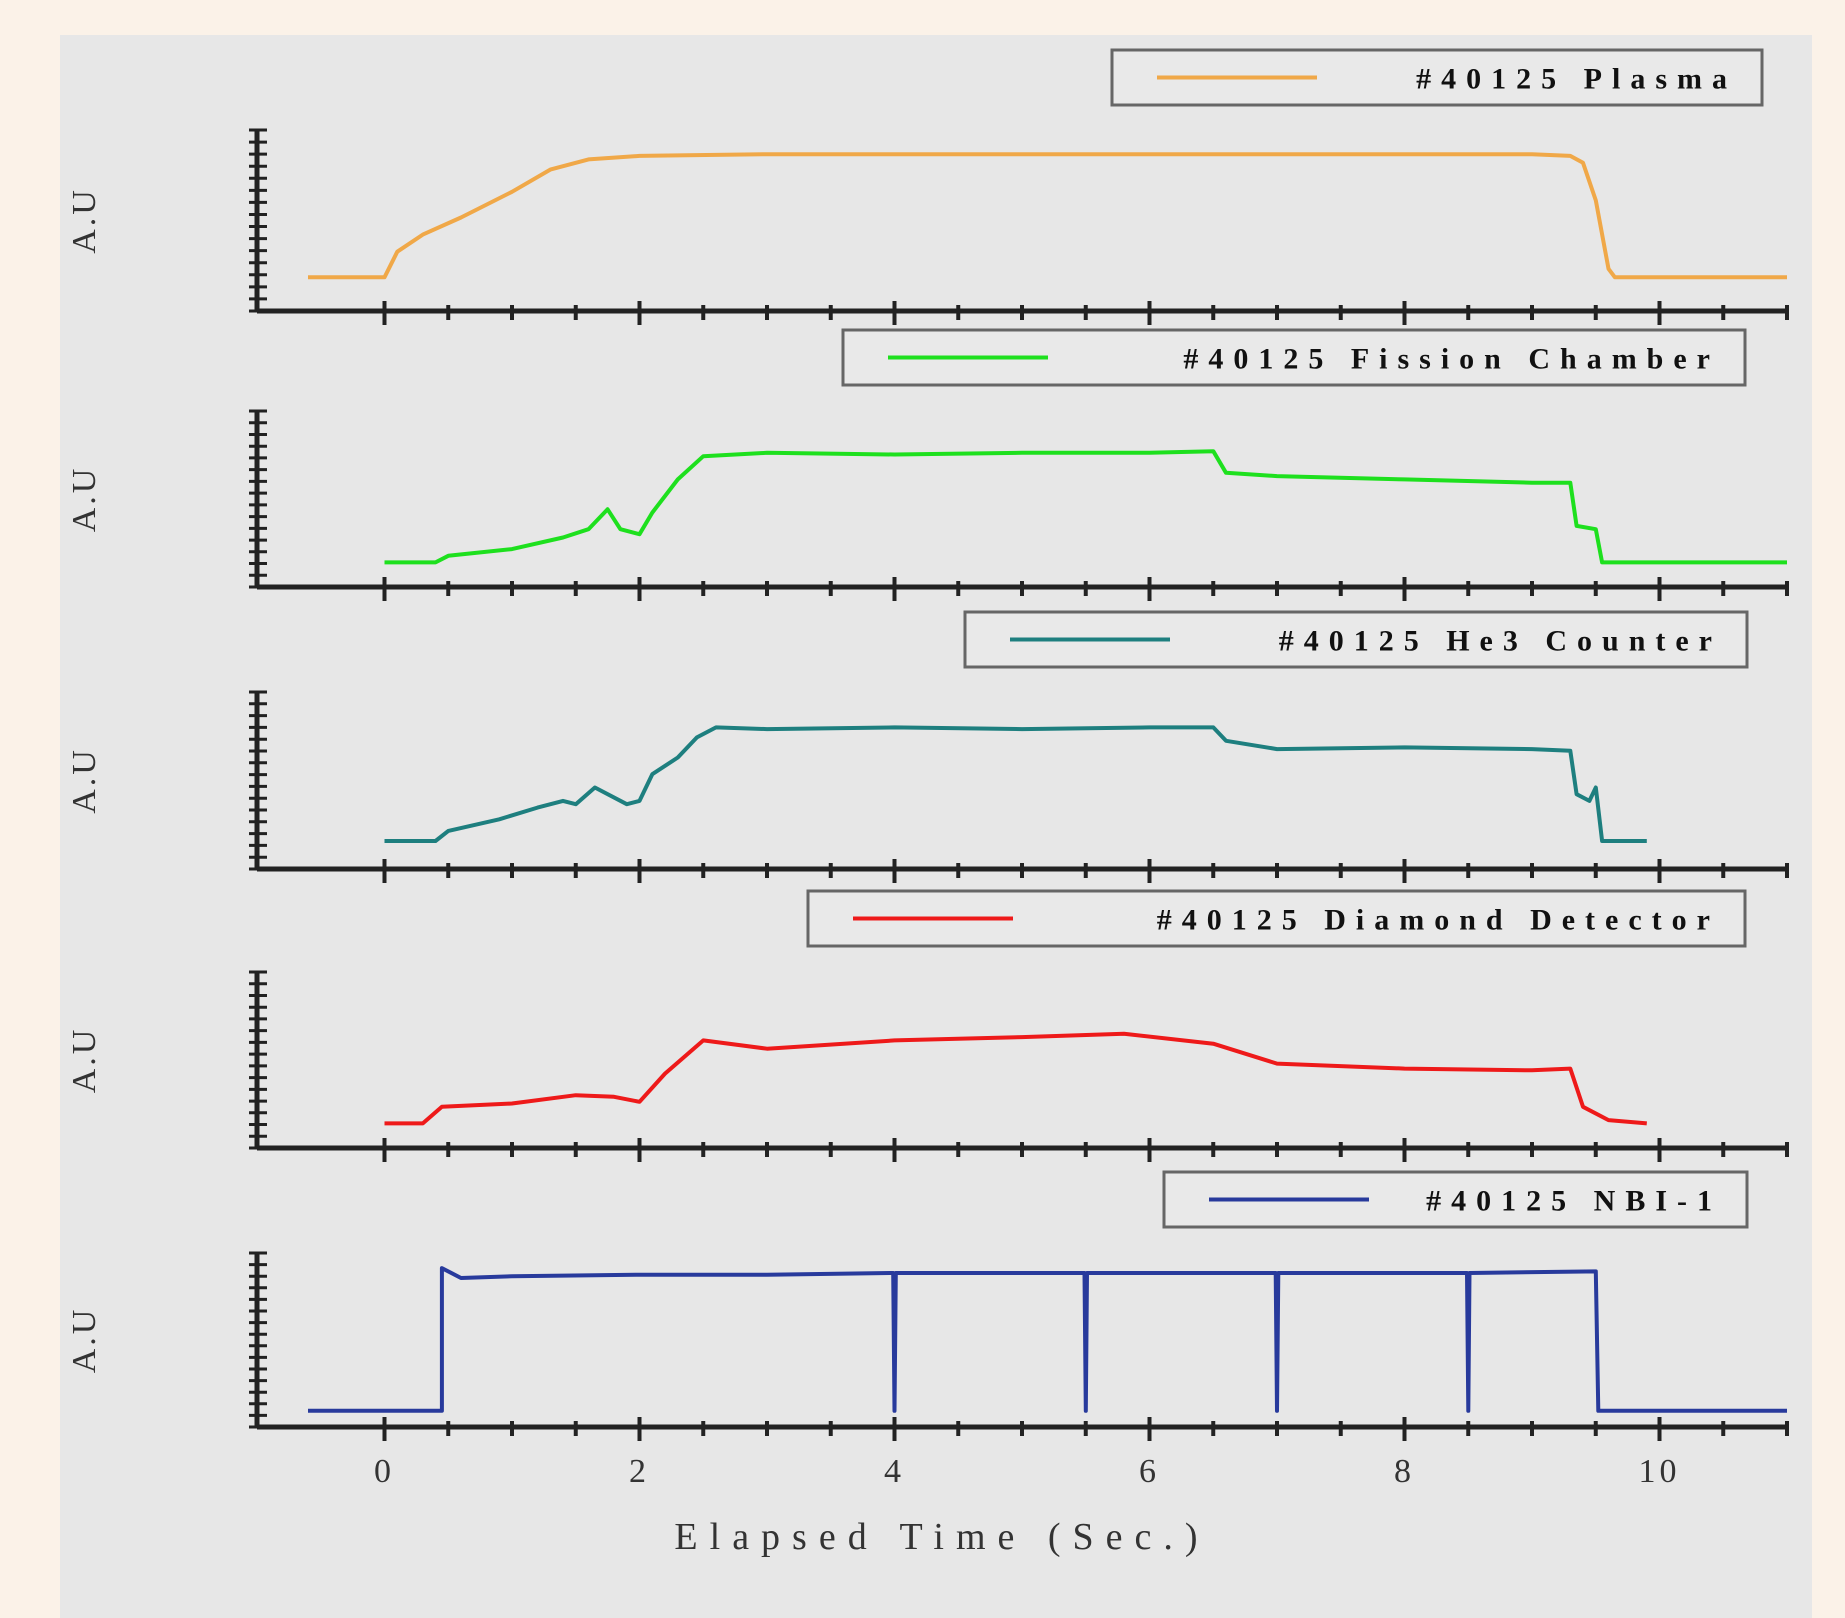 Image resolution: width=1845 pixels, height=1618 pixels. Describe the element at coordinates (1576, 79) in the screenshot. I see `legend-label: #40125 Plasma` at that location.